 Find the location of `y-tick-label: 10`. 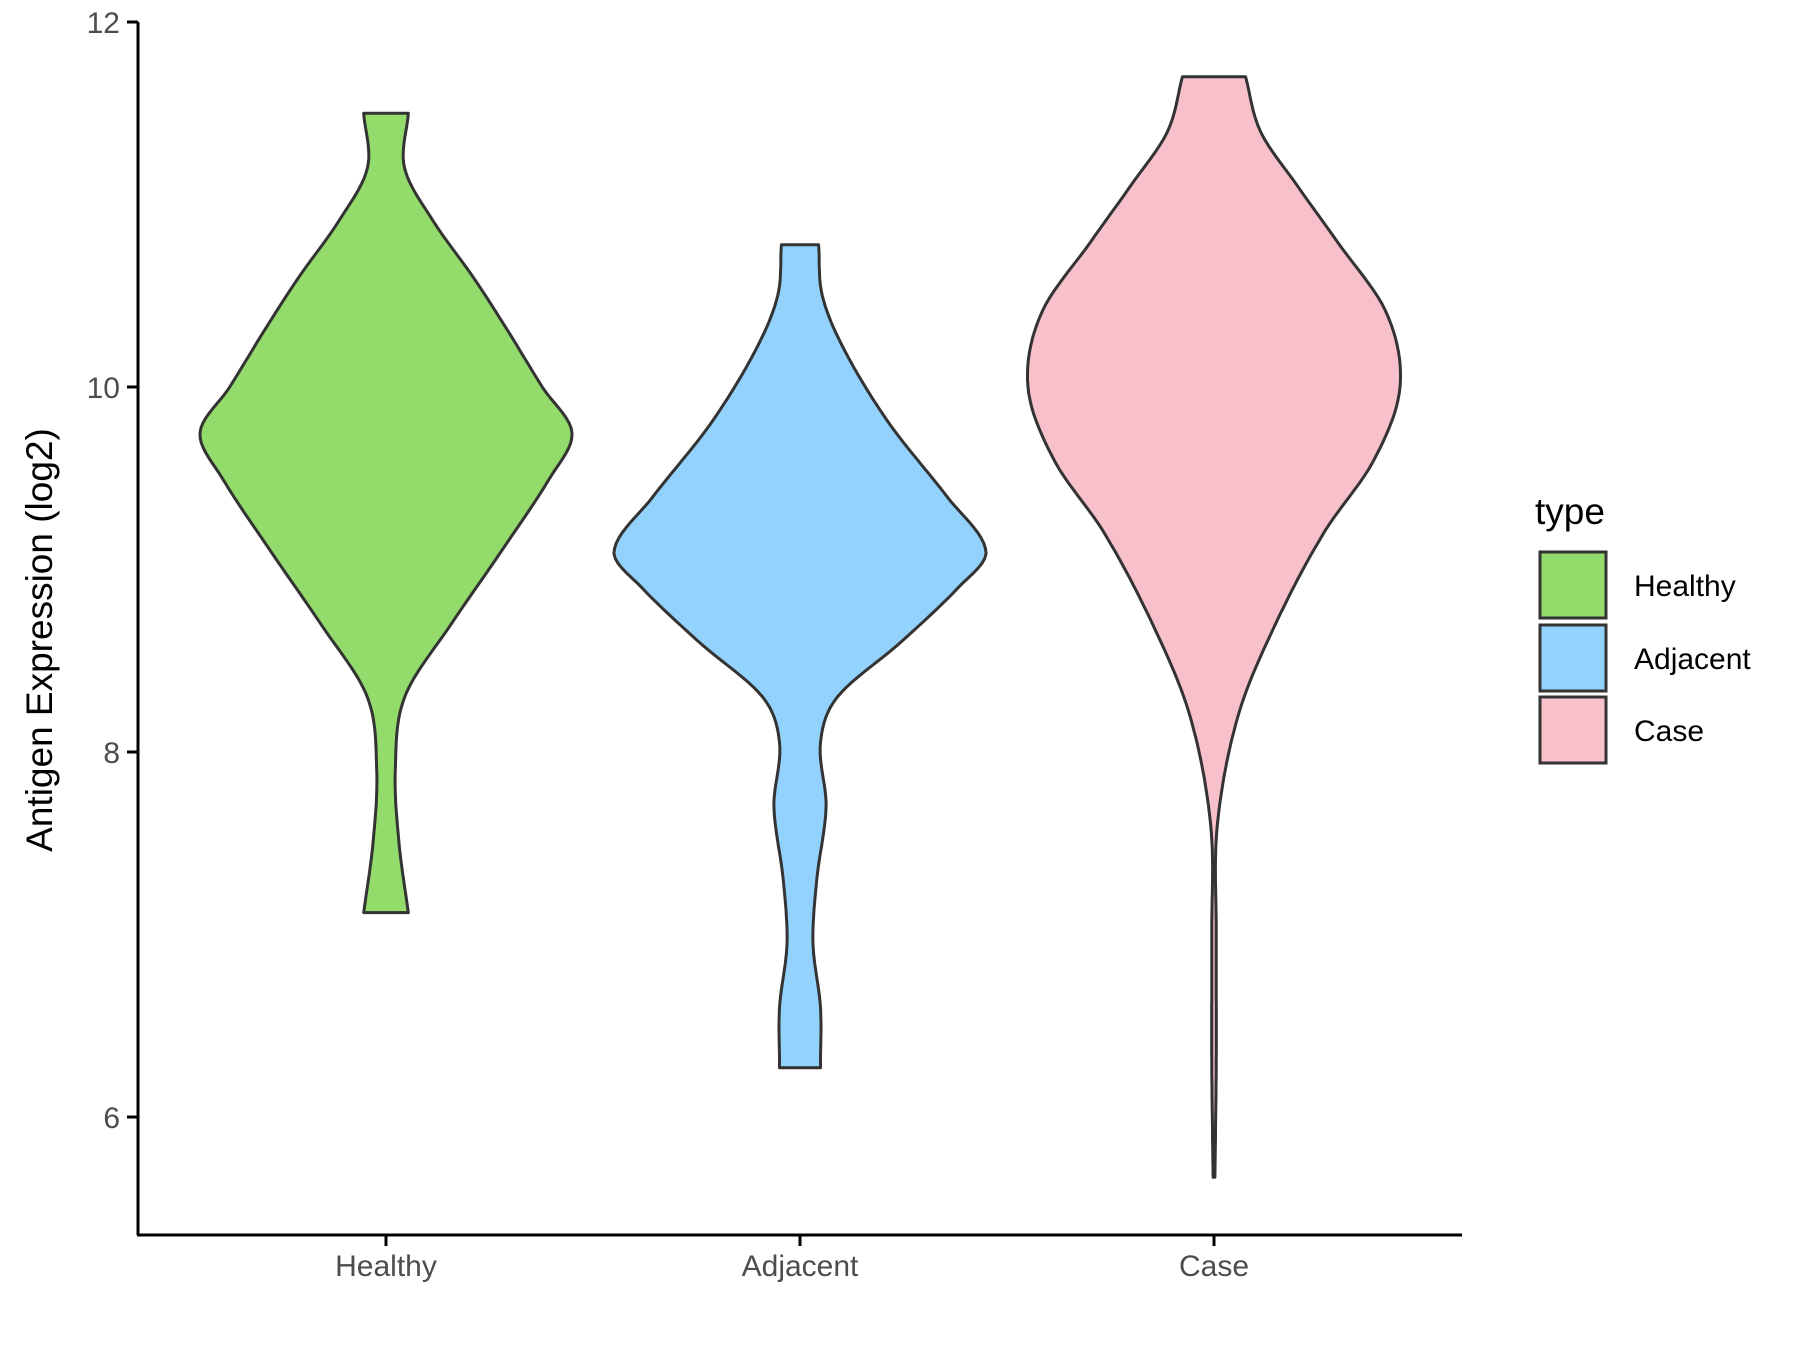

y-tick-label: 10 is located at coordinates (103, 388).